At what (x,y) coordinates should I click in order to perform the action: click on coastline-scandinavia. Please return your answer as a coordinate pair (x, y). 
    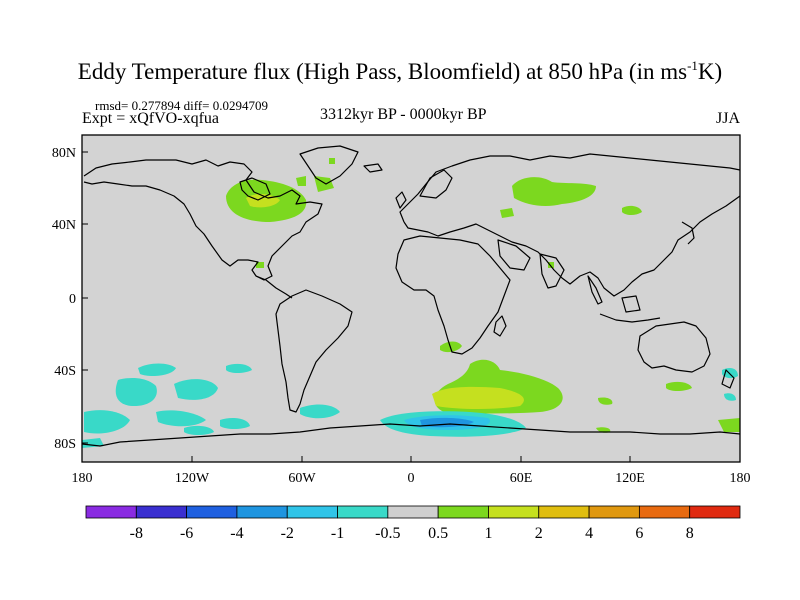
    Looking at the image, I should click on (436, 184).